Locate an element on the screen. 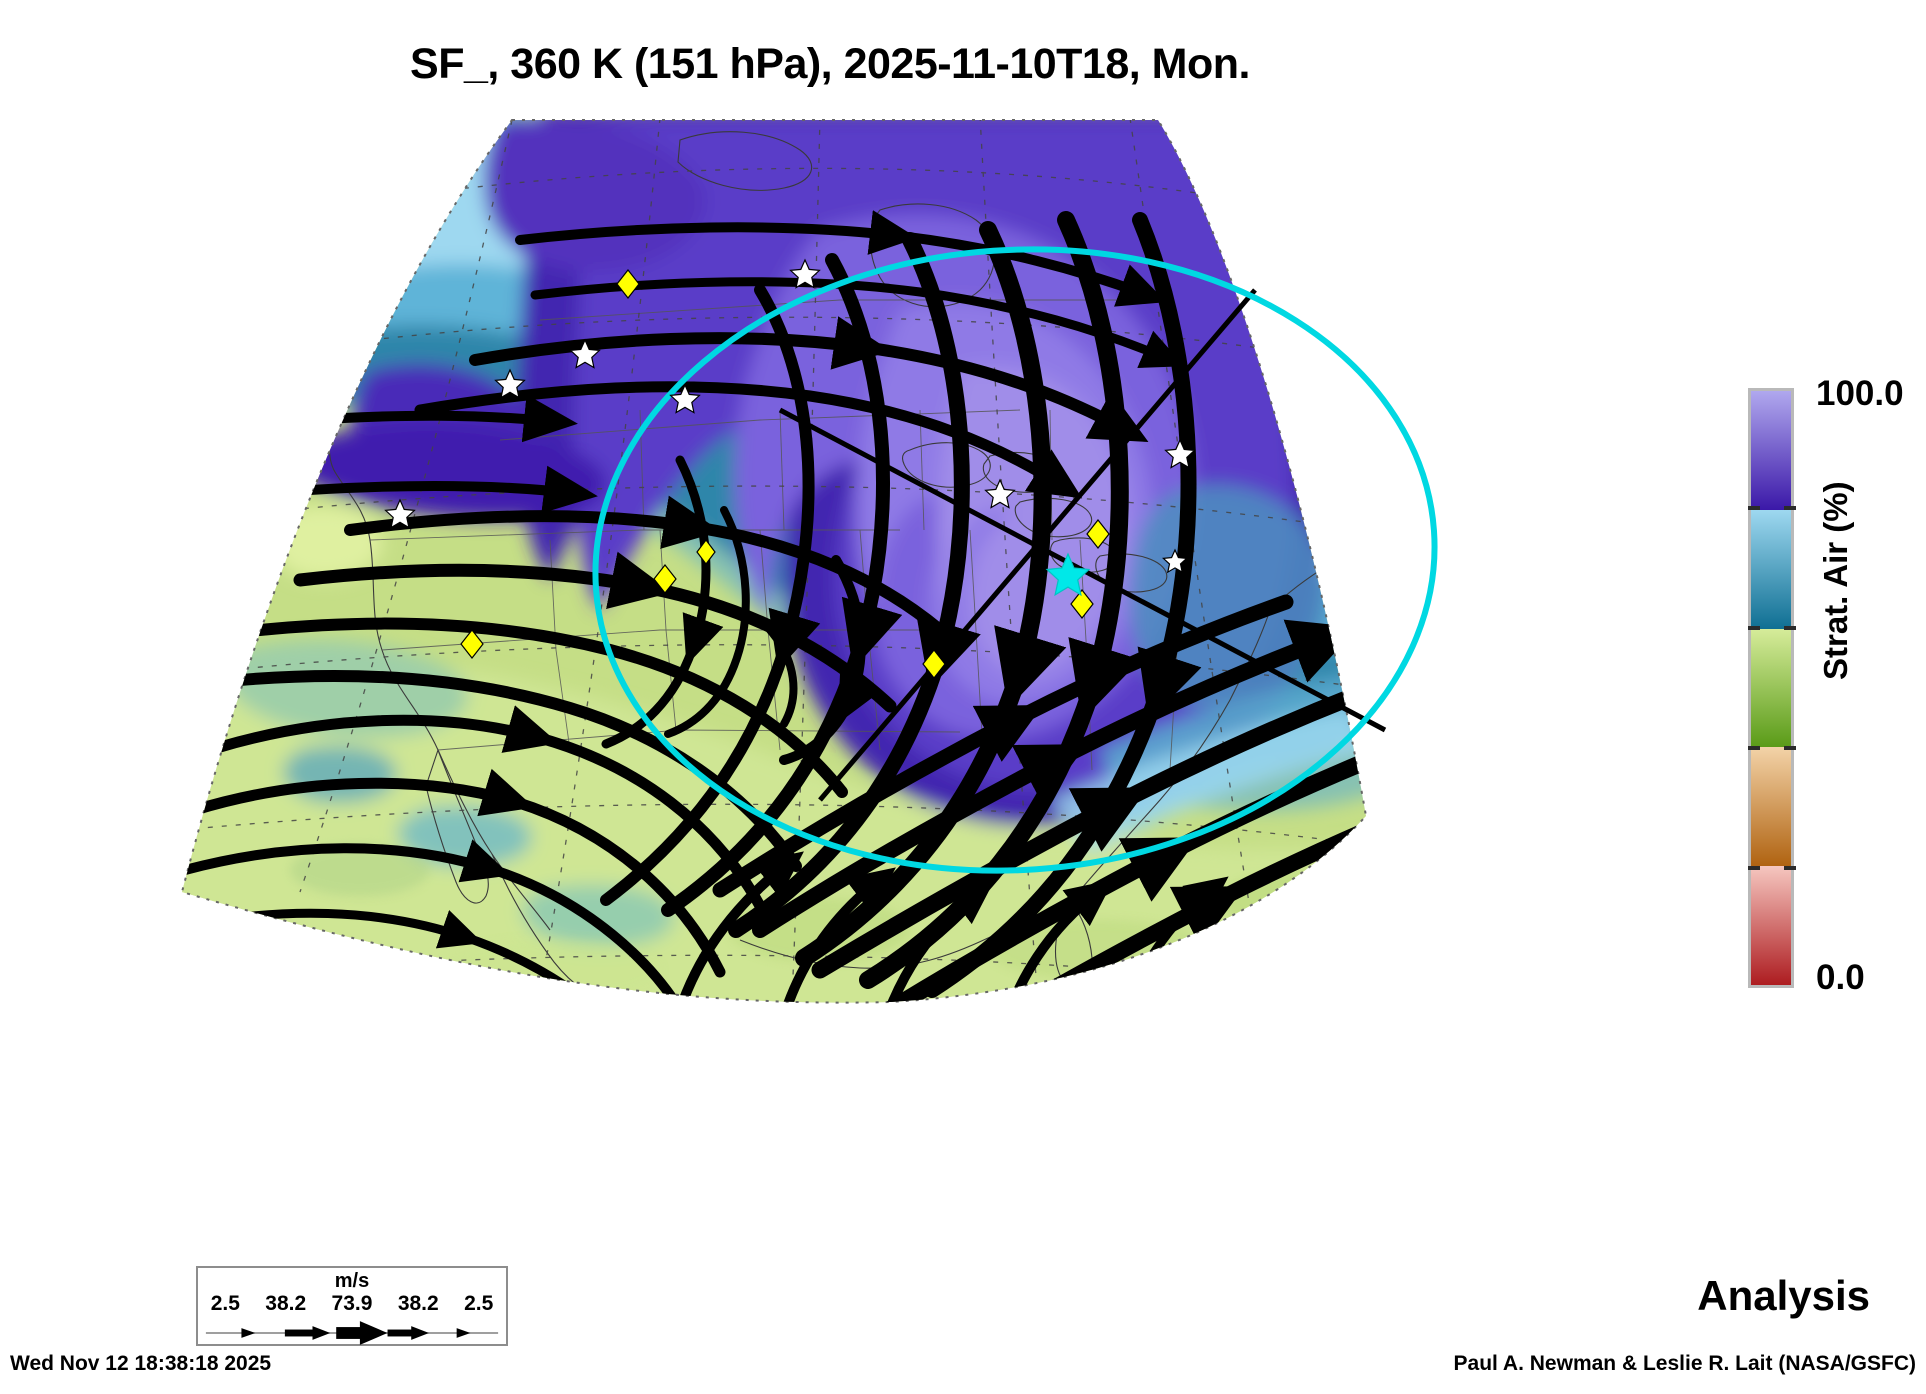 The image size is (1926, 1394). generation-timestamp: Wed Nov 12 18:38:18 2025 is located at coordinates (141, 1363).